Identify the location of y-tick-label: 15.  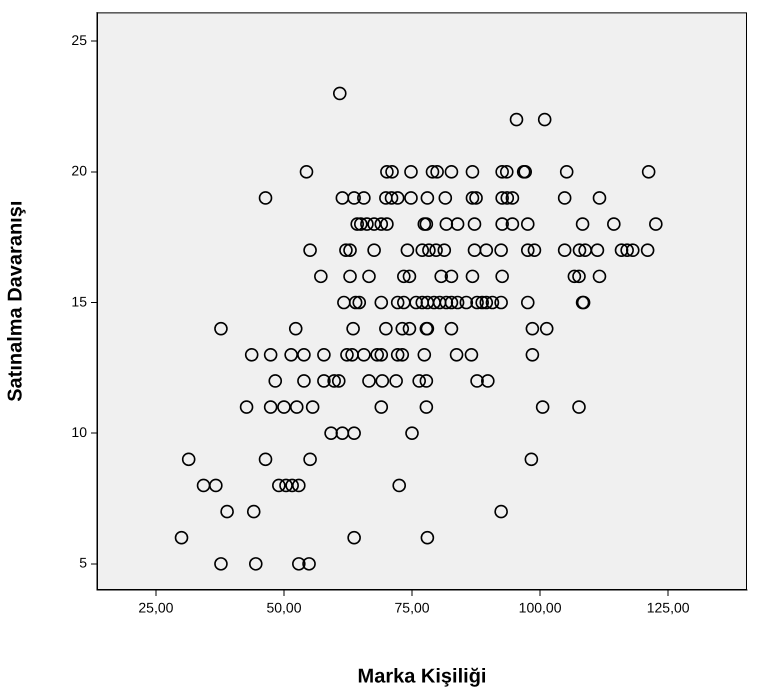
(79, 301).